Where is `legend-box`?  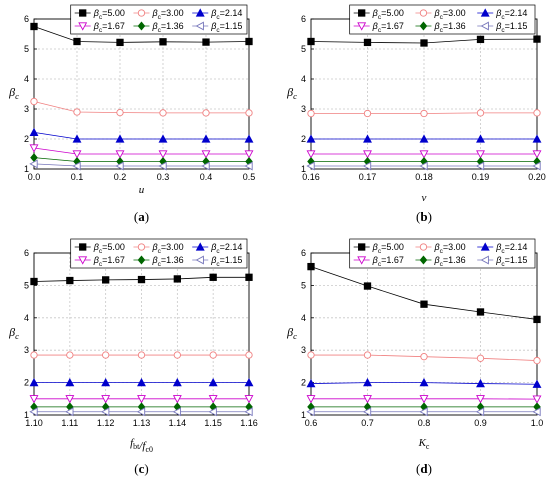 legend-box is located at coordinates (442, 253).